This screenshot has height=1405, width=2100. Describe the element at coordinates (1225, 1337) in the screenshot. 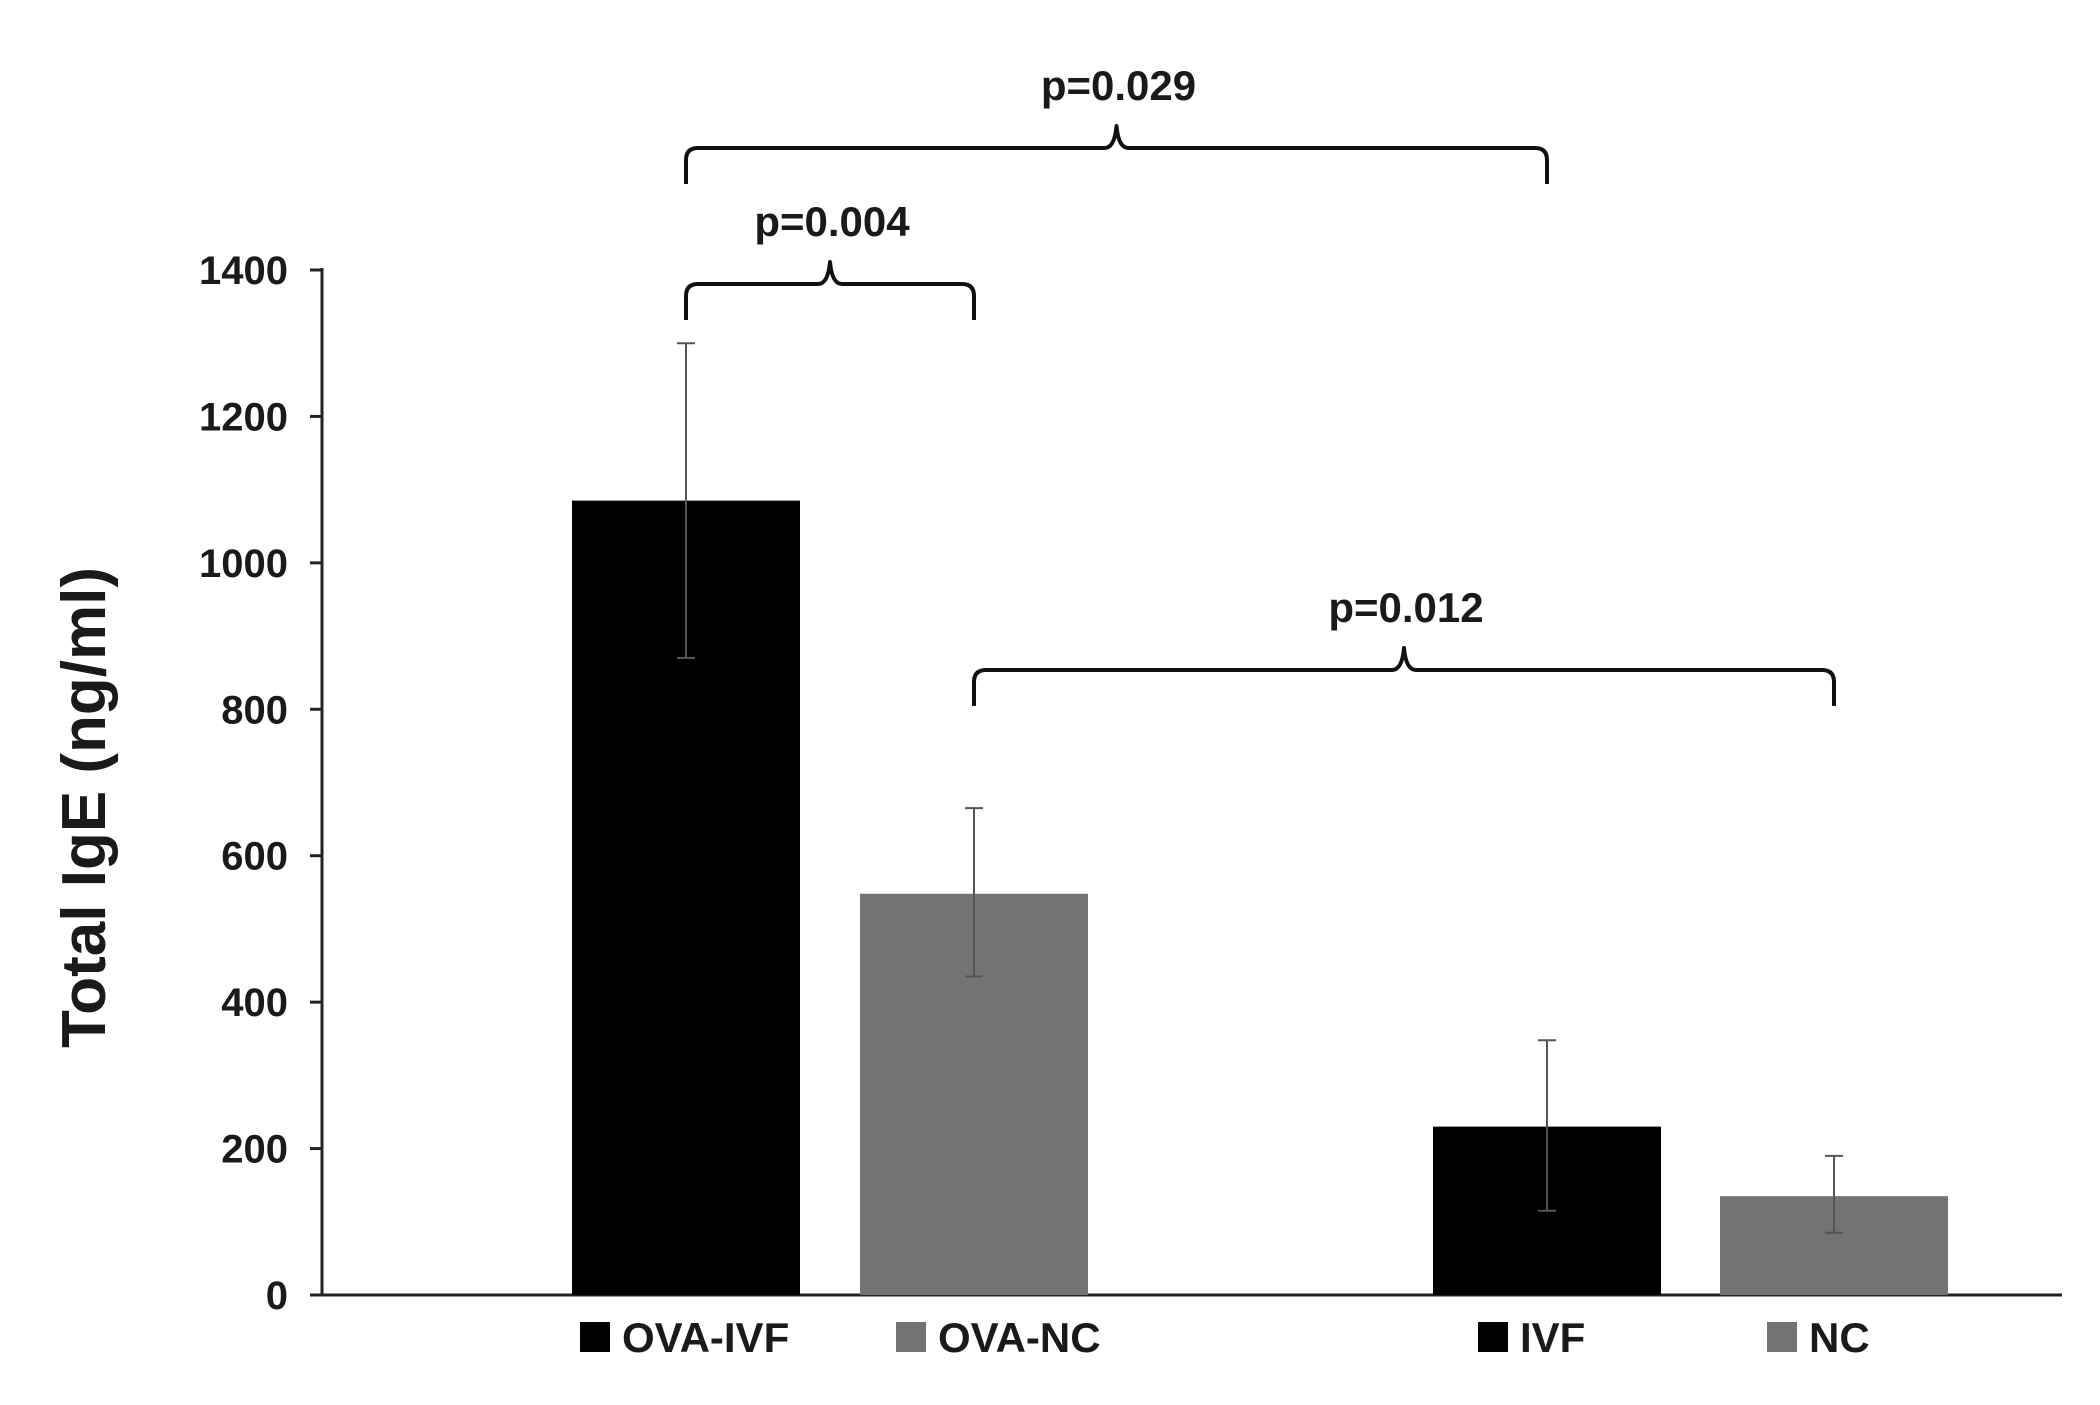

I see `legend: OVA-IVF OVA-NC IVF NC` at that location.